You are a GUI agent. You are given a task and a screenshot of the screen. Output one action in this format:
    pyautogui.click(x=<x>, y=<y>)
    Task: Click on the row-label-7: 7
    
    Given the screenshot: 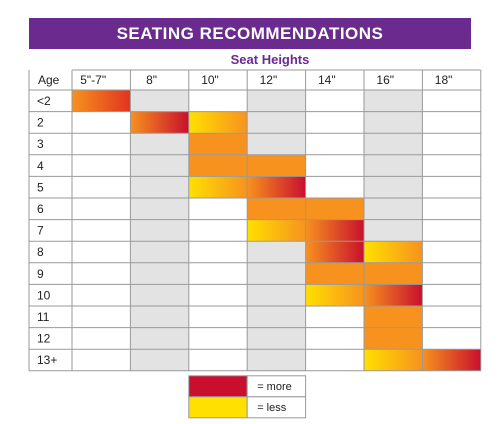 What is the action you would take?
    pyautogui.click(x=40, y=231)
    